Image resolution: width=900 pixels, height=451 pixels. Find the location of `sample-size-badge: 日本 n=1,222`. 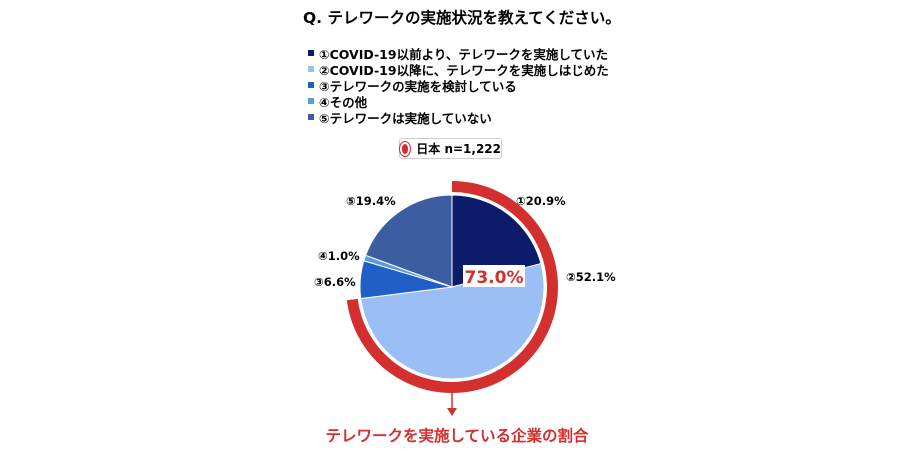

sample-size-badge: 日本 n=1,222 is located at coordinates (450, 148).